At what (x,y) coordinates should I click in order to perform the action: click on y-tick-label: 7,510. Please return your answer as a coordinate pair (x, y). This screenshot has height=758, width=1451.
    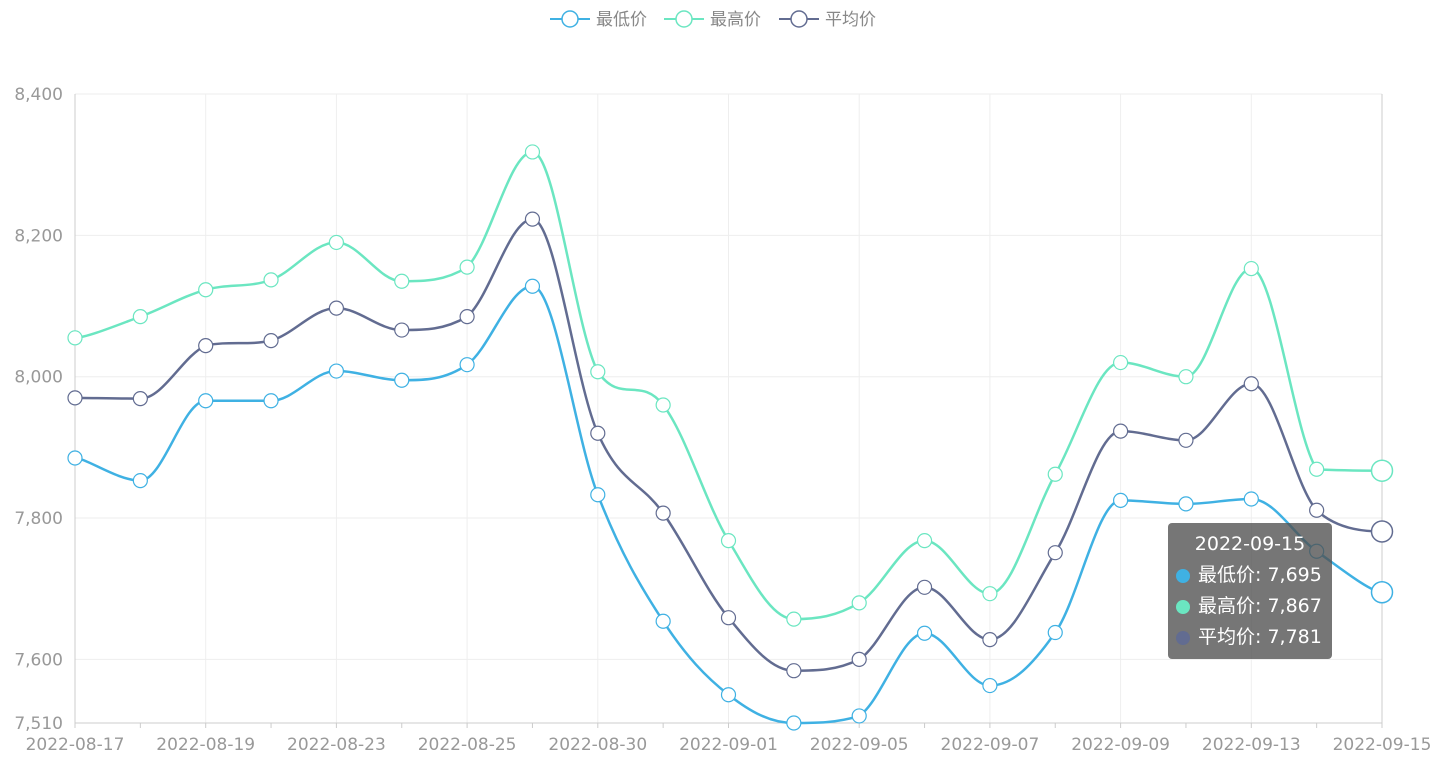
    Looking at the image, I should click on (38, 724).